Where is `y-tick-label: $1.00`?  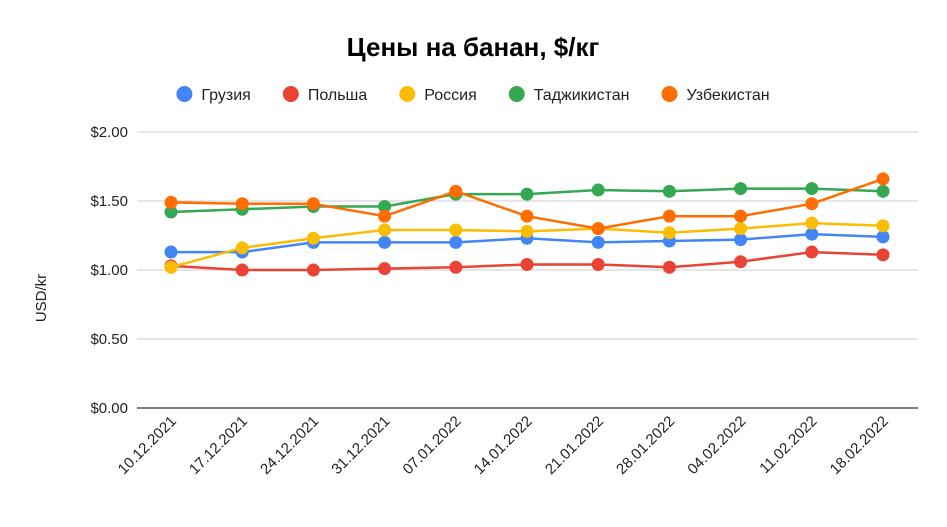 y-tick-label: $1.00 is located at coordinates (109, 270).